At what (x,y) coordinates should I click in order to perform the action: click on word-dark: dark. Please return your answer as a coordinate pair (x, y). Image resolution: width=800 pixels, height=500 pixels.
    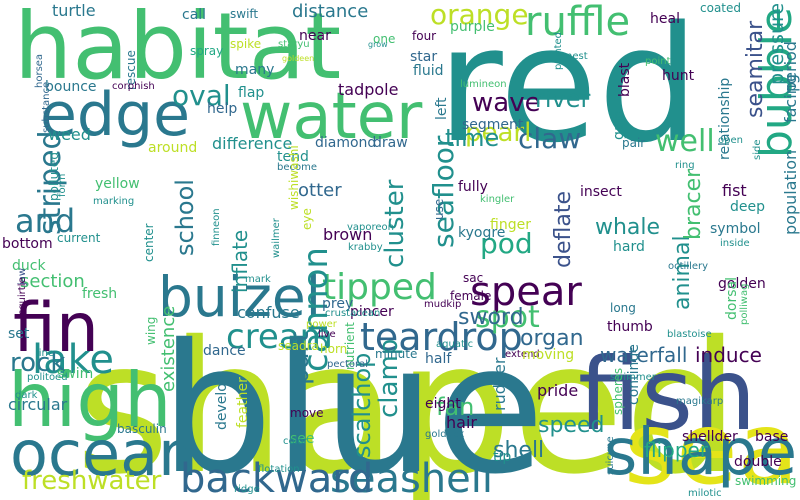
    Looking at the image, I should click on (26, 395).